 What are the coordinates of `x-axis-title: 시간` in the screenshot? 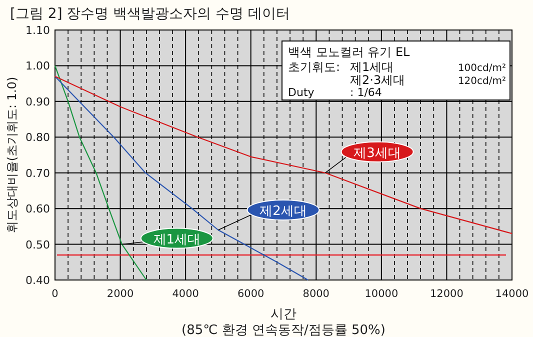 It's located at (283, 314).